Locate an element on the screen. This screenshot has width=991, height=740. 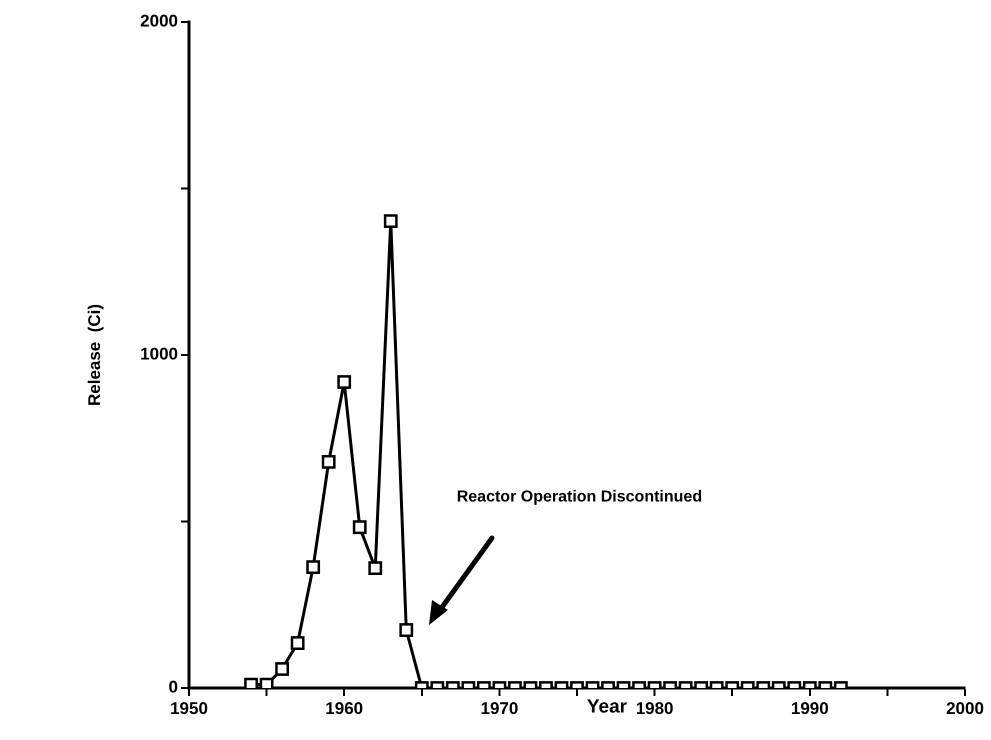
y-axis-title: Release (Ci) is located at coordinates (94, 355).